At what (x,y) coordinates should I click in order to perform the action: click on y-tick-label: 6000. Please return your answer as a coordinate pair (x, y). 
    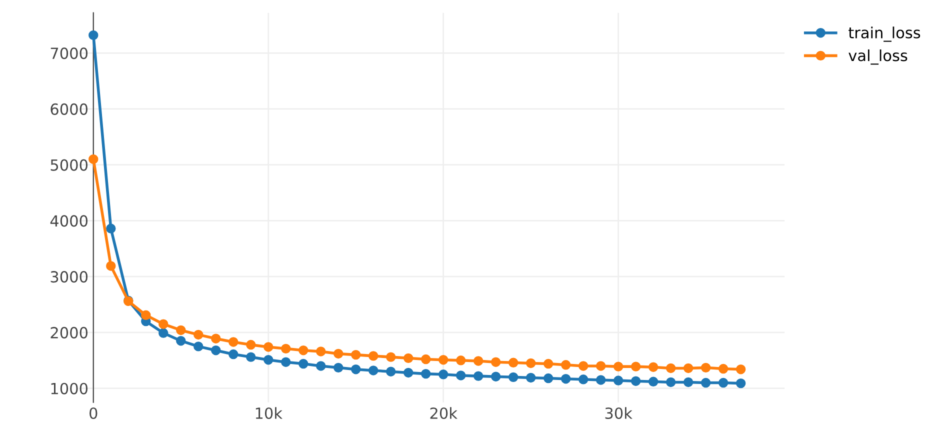
    Looking at the image, I should click on (69, 109).